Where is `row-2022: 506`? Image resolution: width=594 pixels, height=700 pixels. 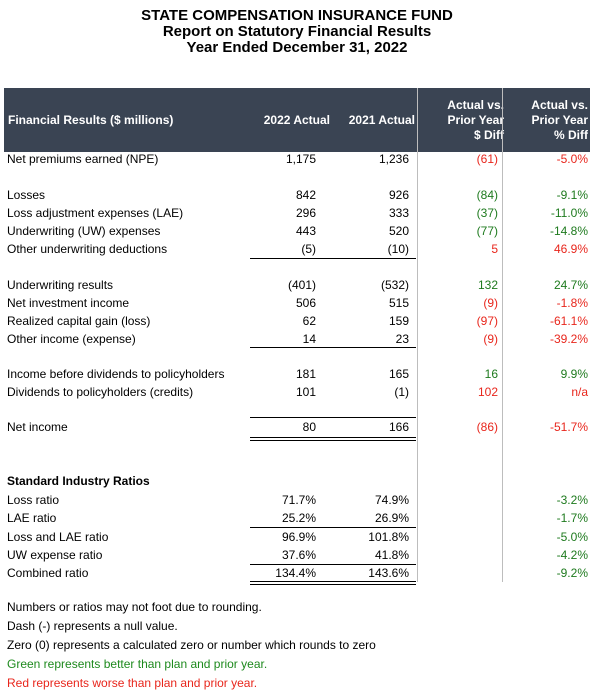
row-2022: 506 is located at coordinates (305, 303).